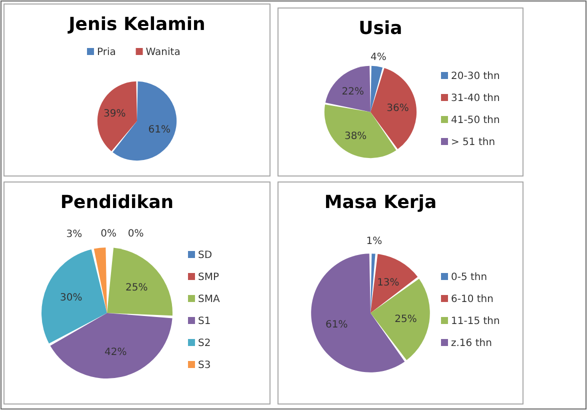 The height and width of the screenshot is (420, 587). I want to click on data-label: 4%, so click(378, 57).